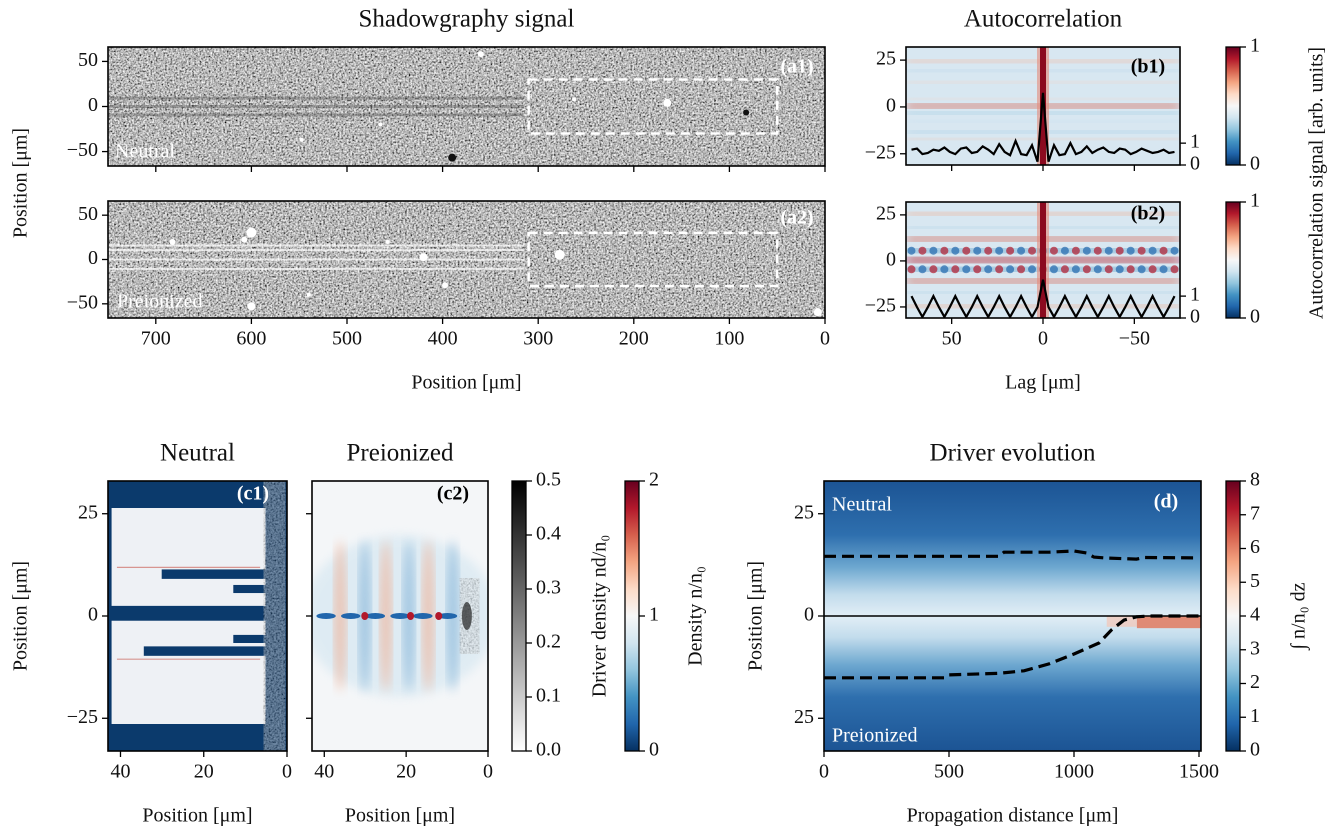 The height and width of the screenshot is (833, 1338). What do you see at coordinates (1166, 502) in the screenshot?
I see `panel-annotation: (d)` at bounding box center [1166, 502].